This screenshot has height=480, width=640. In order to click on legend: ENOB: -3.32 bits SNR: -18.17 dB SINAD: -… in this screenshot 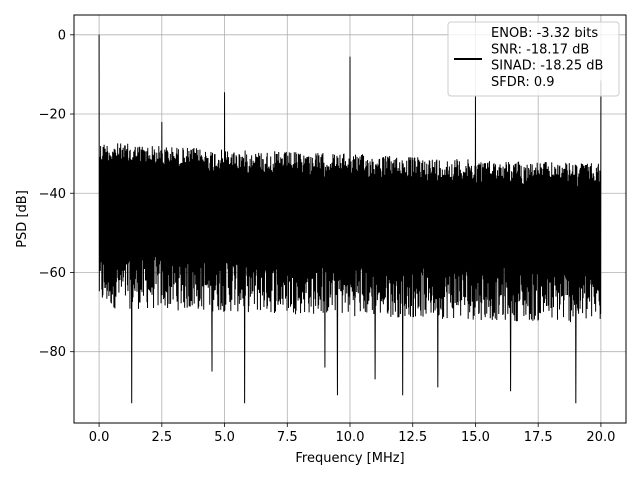, I will do `click(533, 59)`.